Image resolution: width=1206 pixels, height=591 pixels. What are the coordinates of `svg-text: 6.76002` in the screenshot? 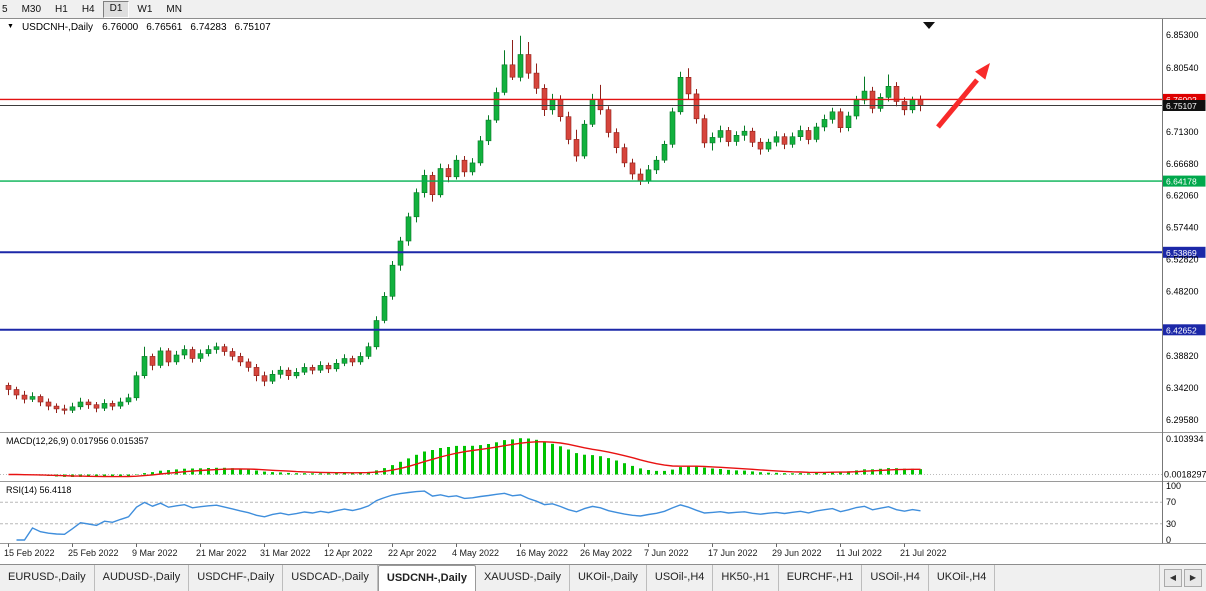 It's located at (1181, 100).